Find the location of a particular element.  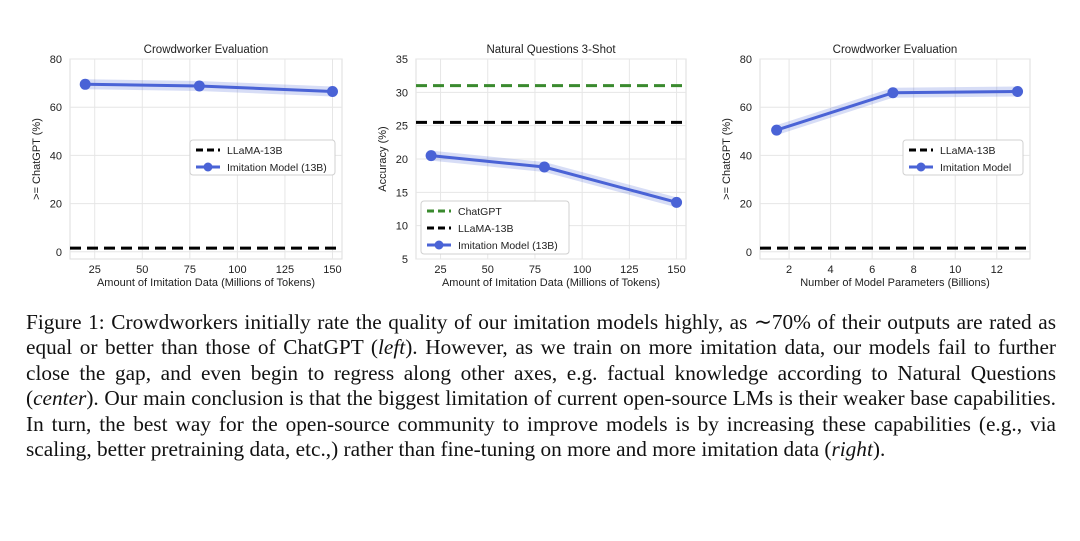

y-tick-label: 5 is located at coordinates (405, 260).